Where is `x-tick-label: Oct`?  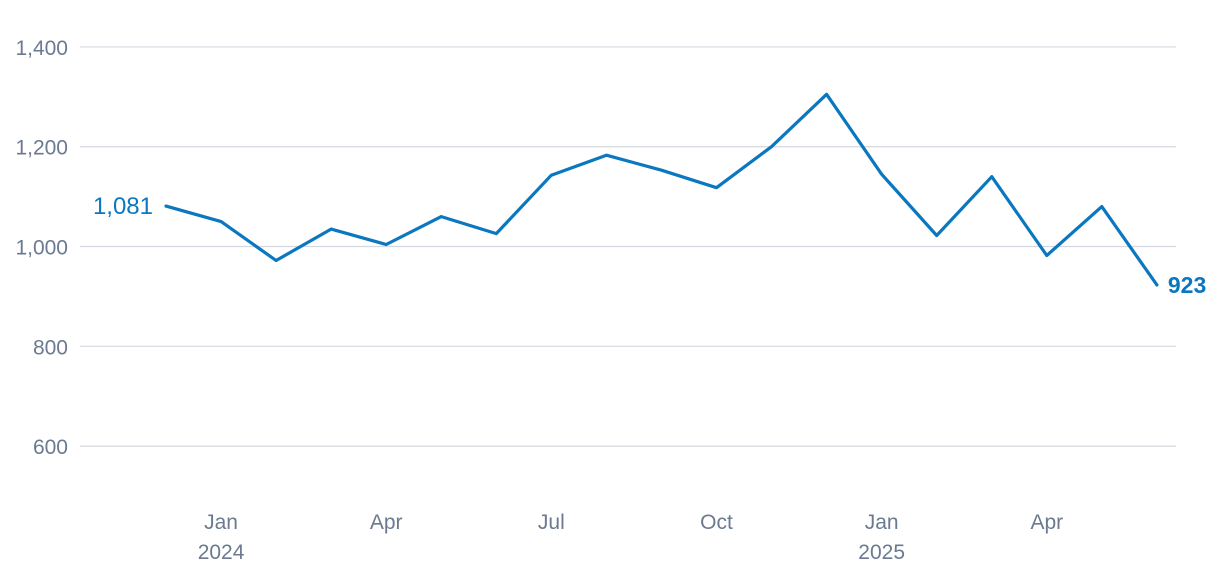 x-tick-label: Oct is located at coordinates (716, 522).